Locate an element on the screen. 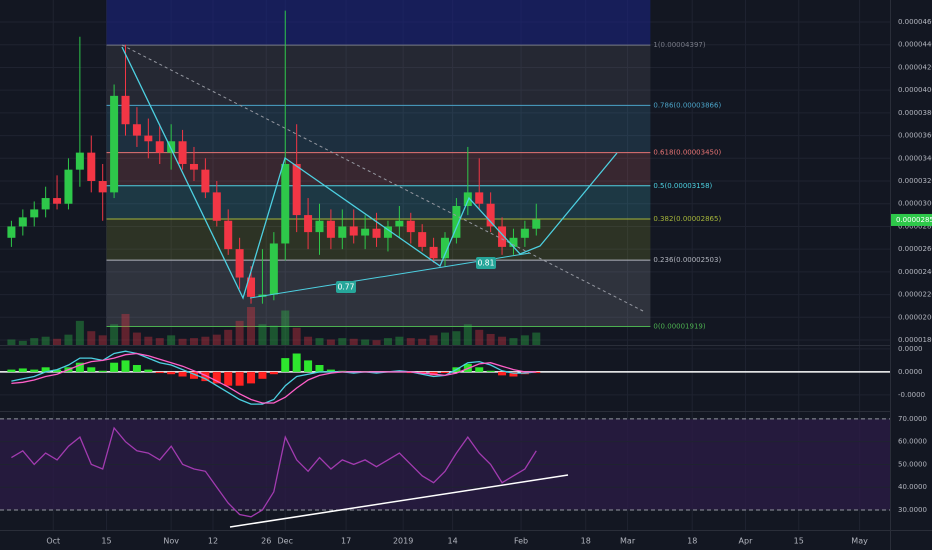  fib-top-band is located at coordinates (378, 23).